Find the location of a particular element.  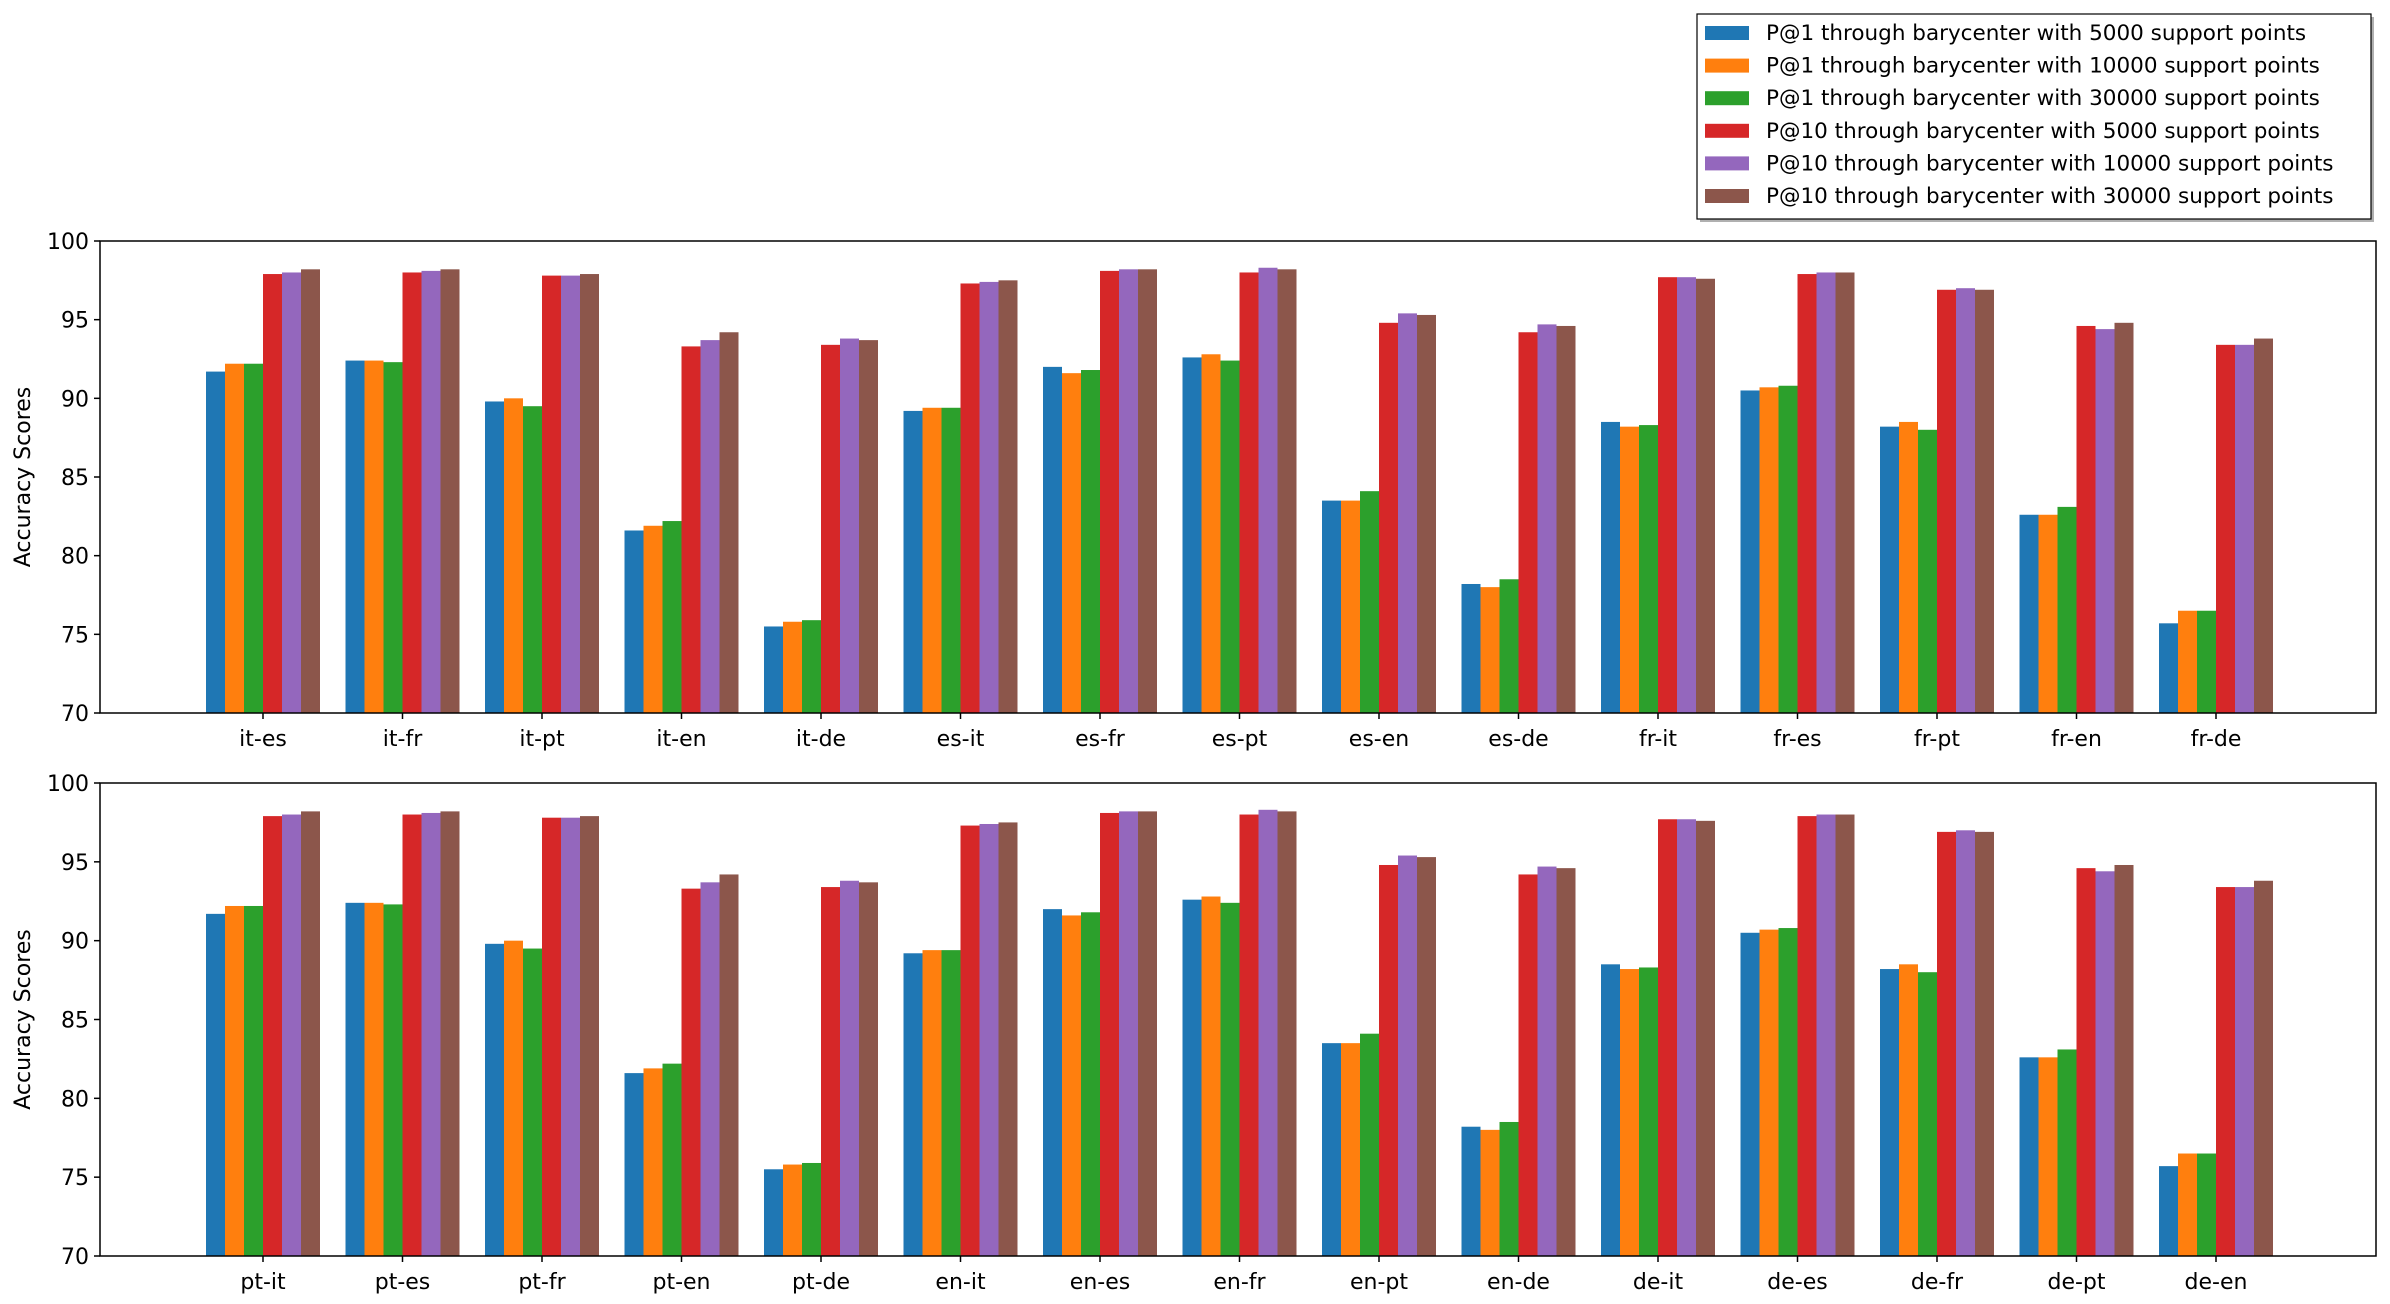

x-tick-label-it-es: it-es is located at coordinates (263, 739).